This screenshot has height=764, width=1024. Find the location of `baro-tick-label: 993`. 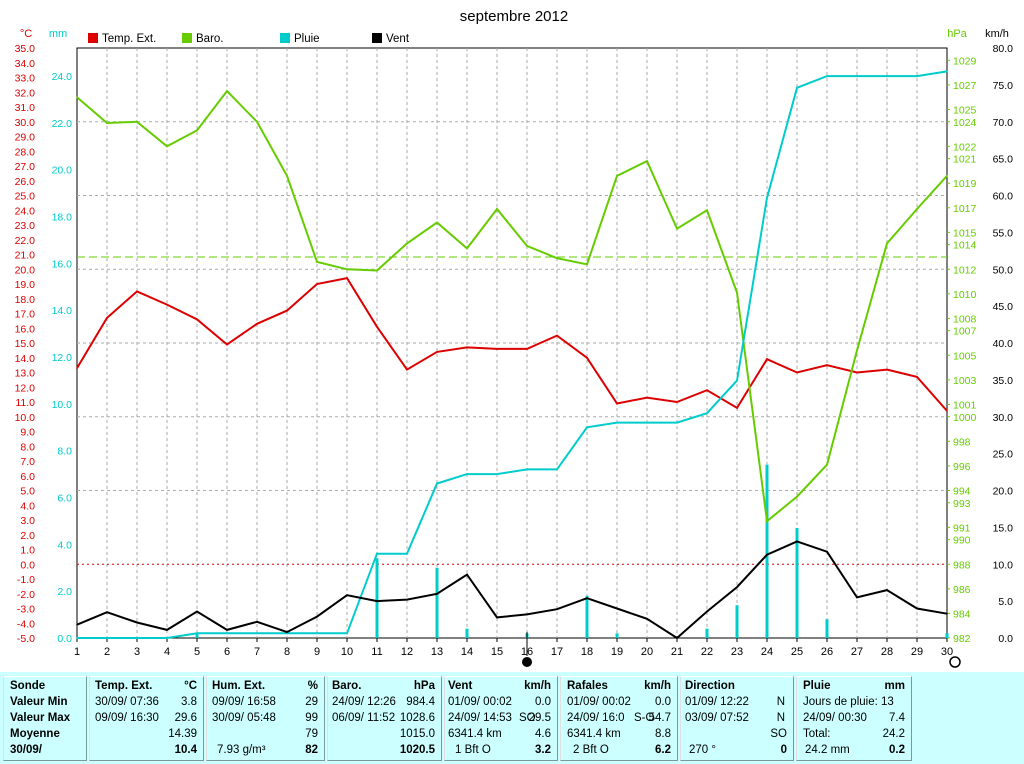

baro-tick-label: 993 is located at coordinates (962, 504).